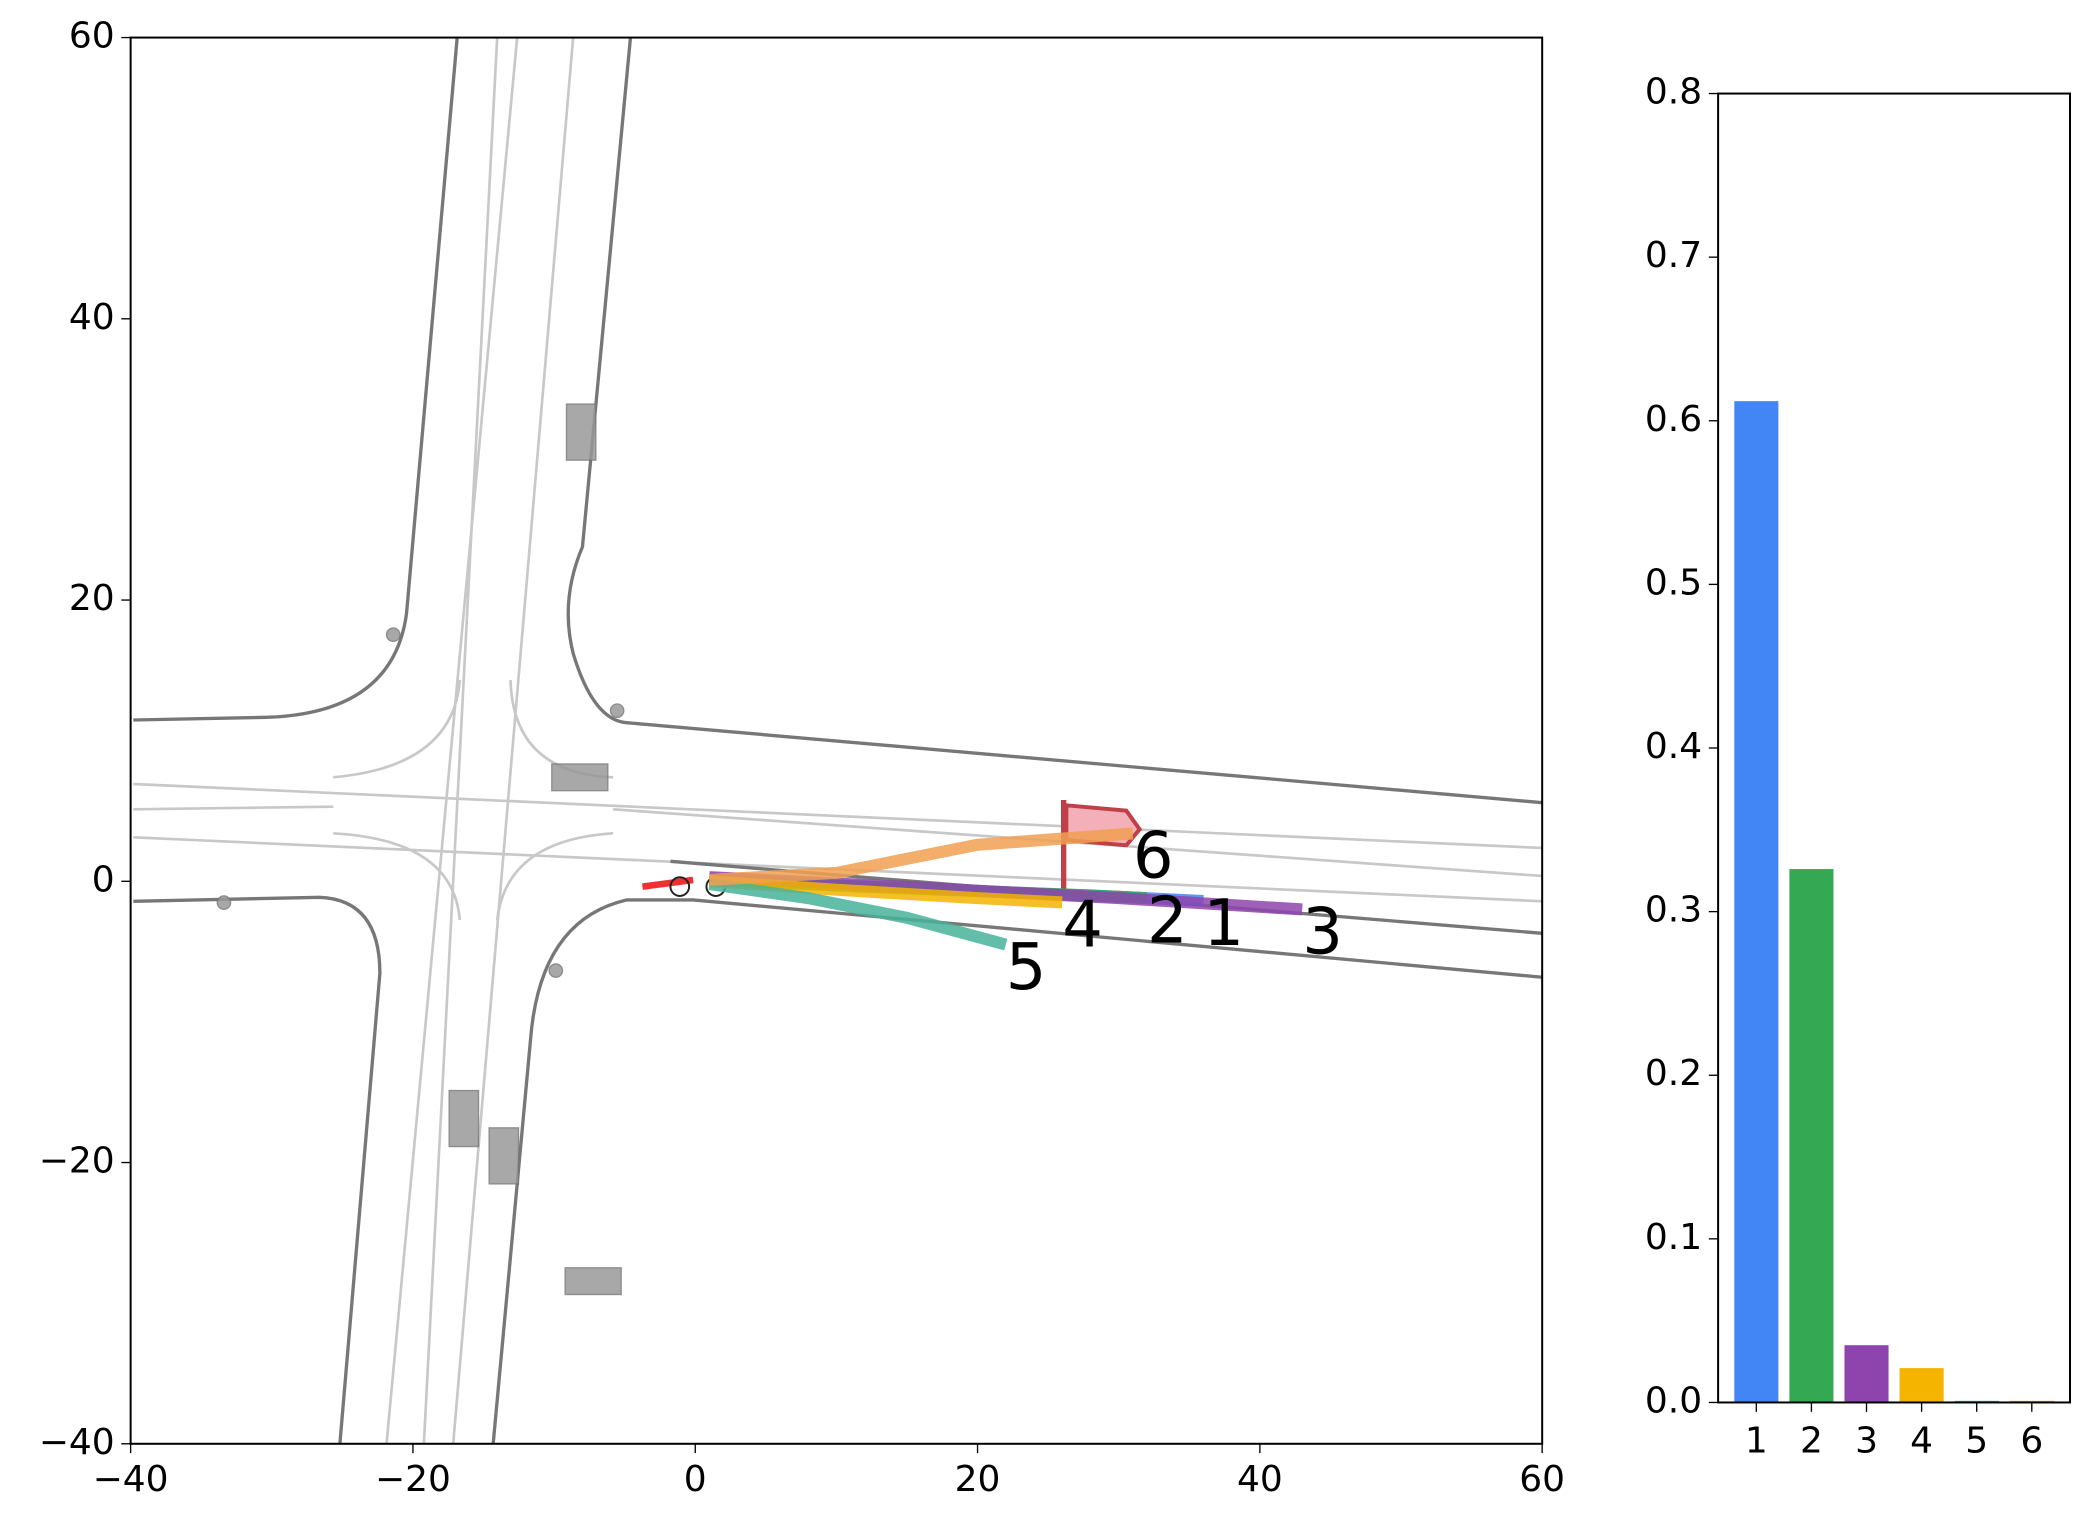 This screenshot has width=2090, height=1528. What do you see at coordinates (131, 1479) in the screenshot?
I see `x-tick-label: −40` at bounding box center [131, 1479].